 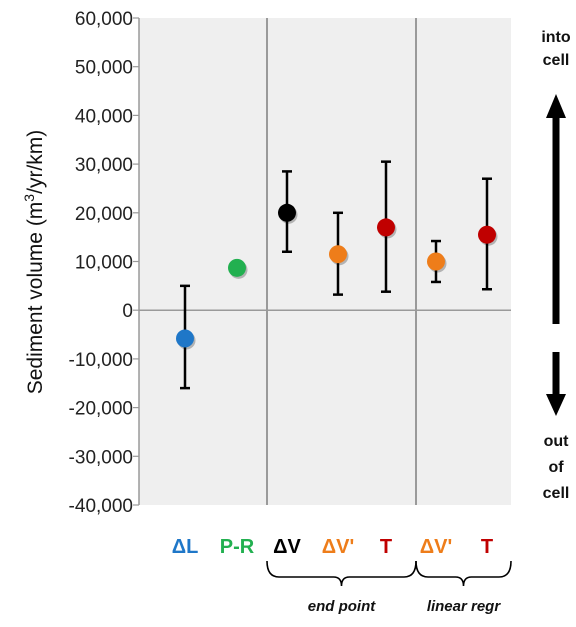 I want to click on y-tick-label: 30,000, so click(x=104, y=165).